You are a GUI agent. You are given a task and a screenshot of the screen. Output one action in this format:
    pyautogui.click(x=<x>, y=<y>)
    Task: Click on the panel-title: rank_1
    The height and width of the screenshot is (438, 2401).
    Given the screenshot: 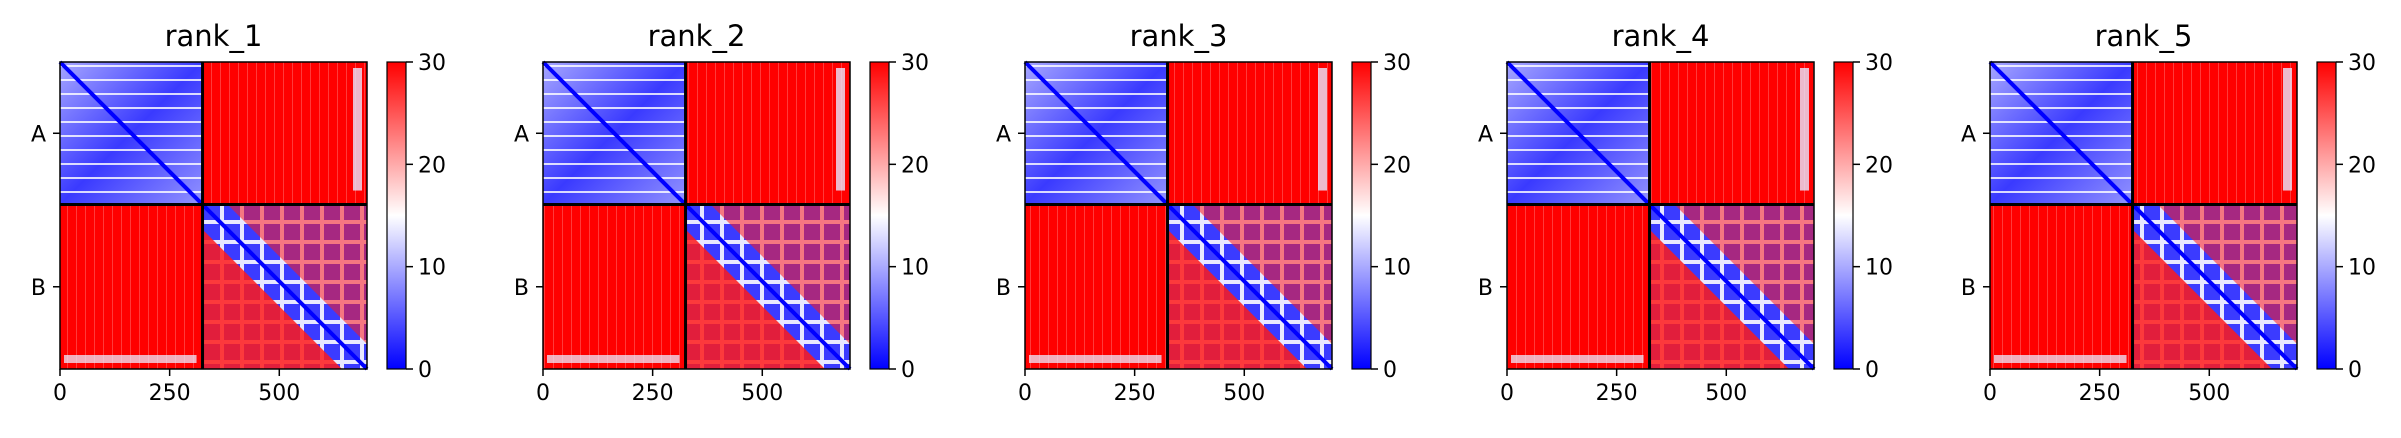 What is the action you would take?
    pyautogui.click(x=214, y=36)
    